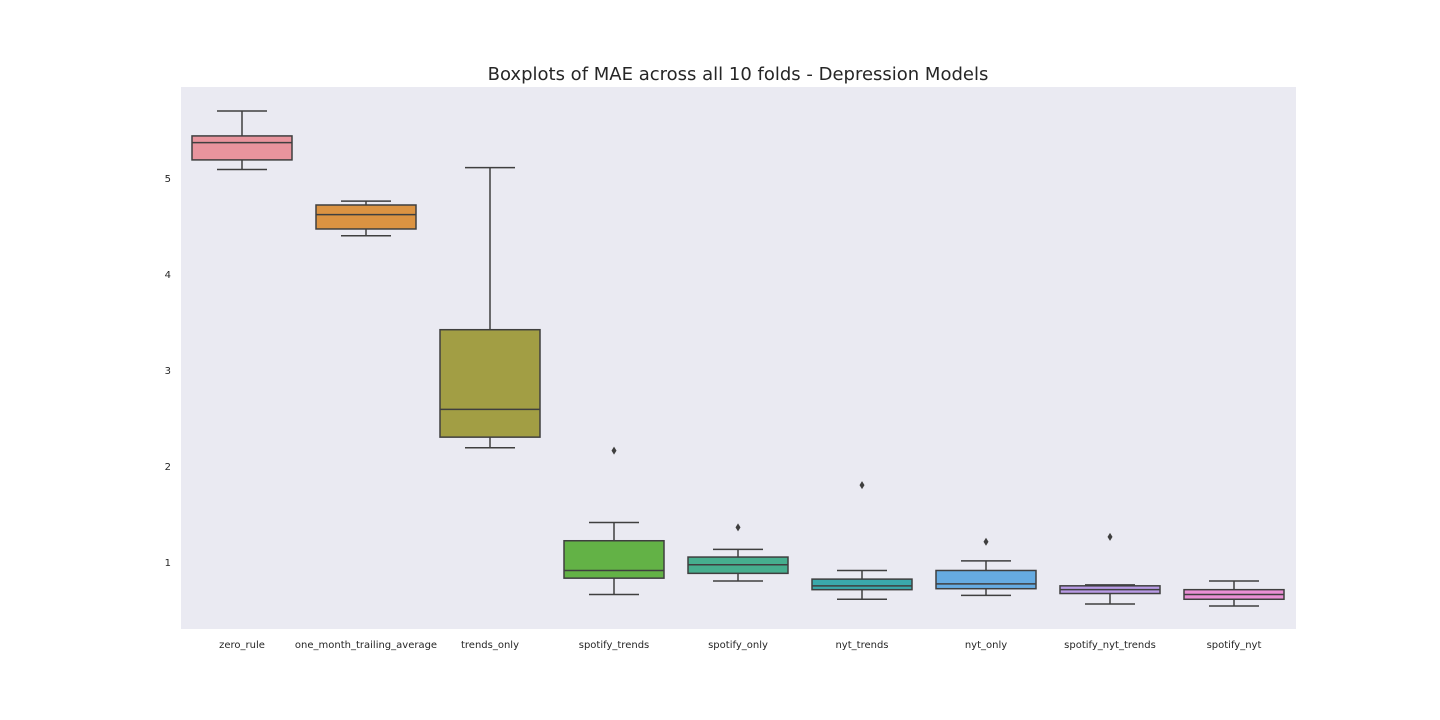 This screenshot has width=1440, height=720. What do you see at coordinates (242, 645) in the screenshot?
I see `x-tick-label: zero_rule` at bounding box center [242, 645].